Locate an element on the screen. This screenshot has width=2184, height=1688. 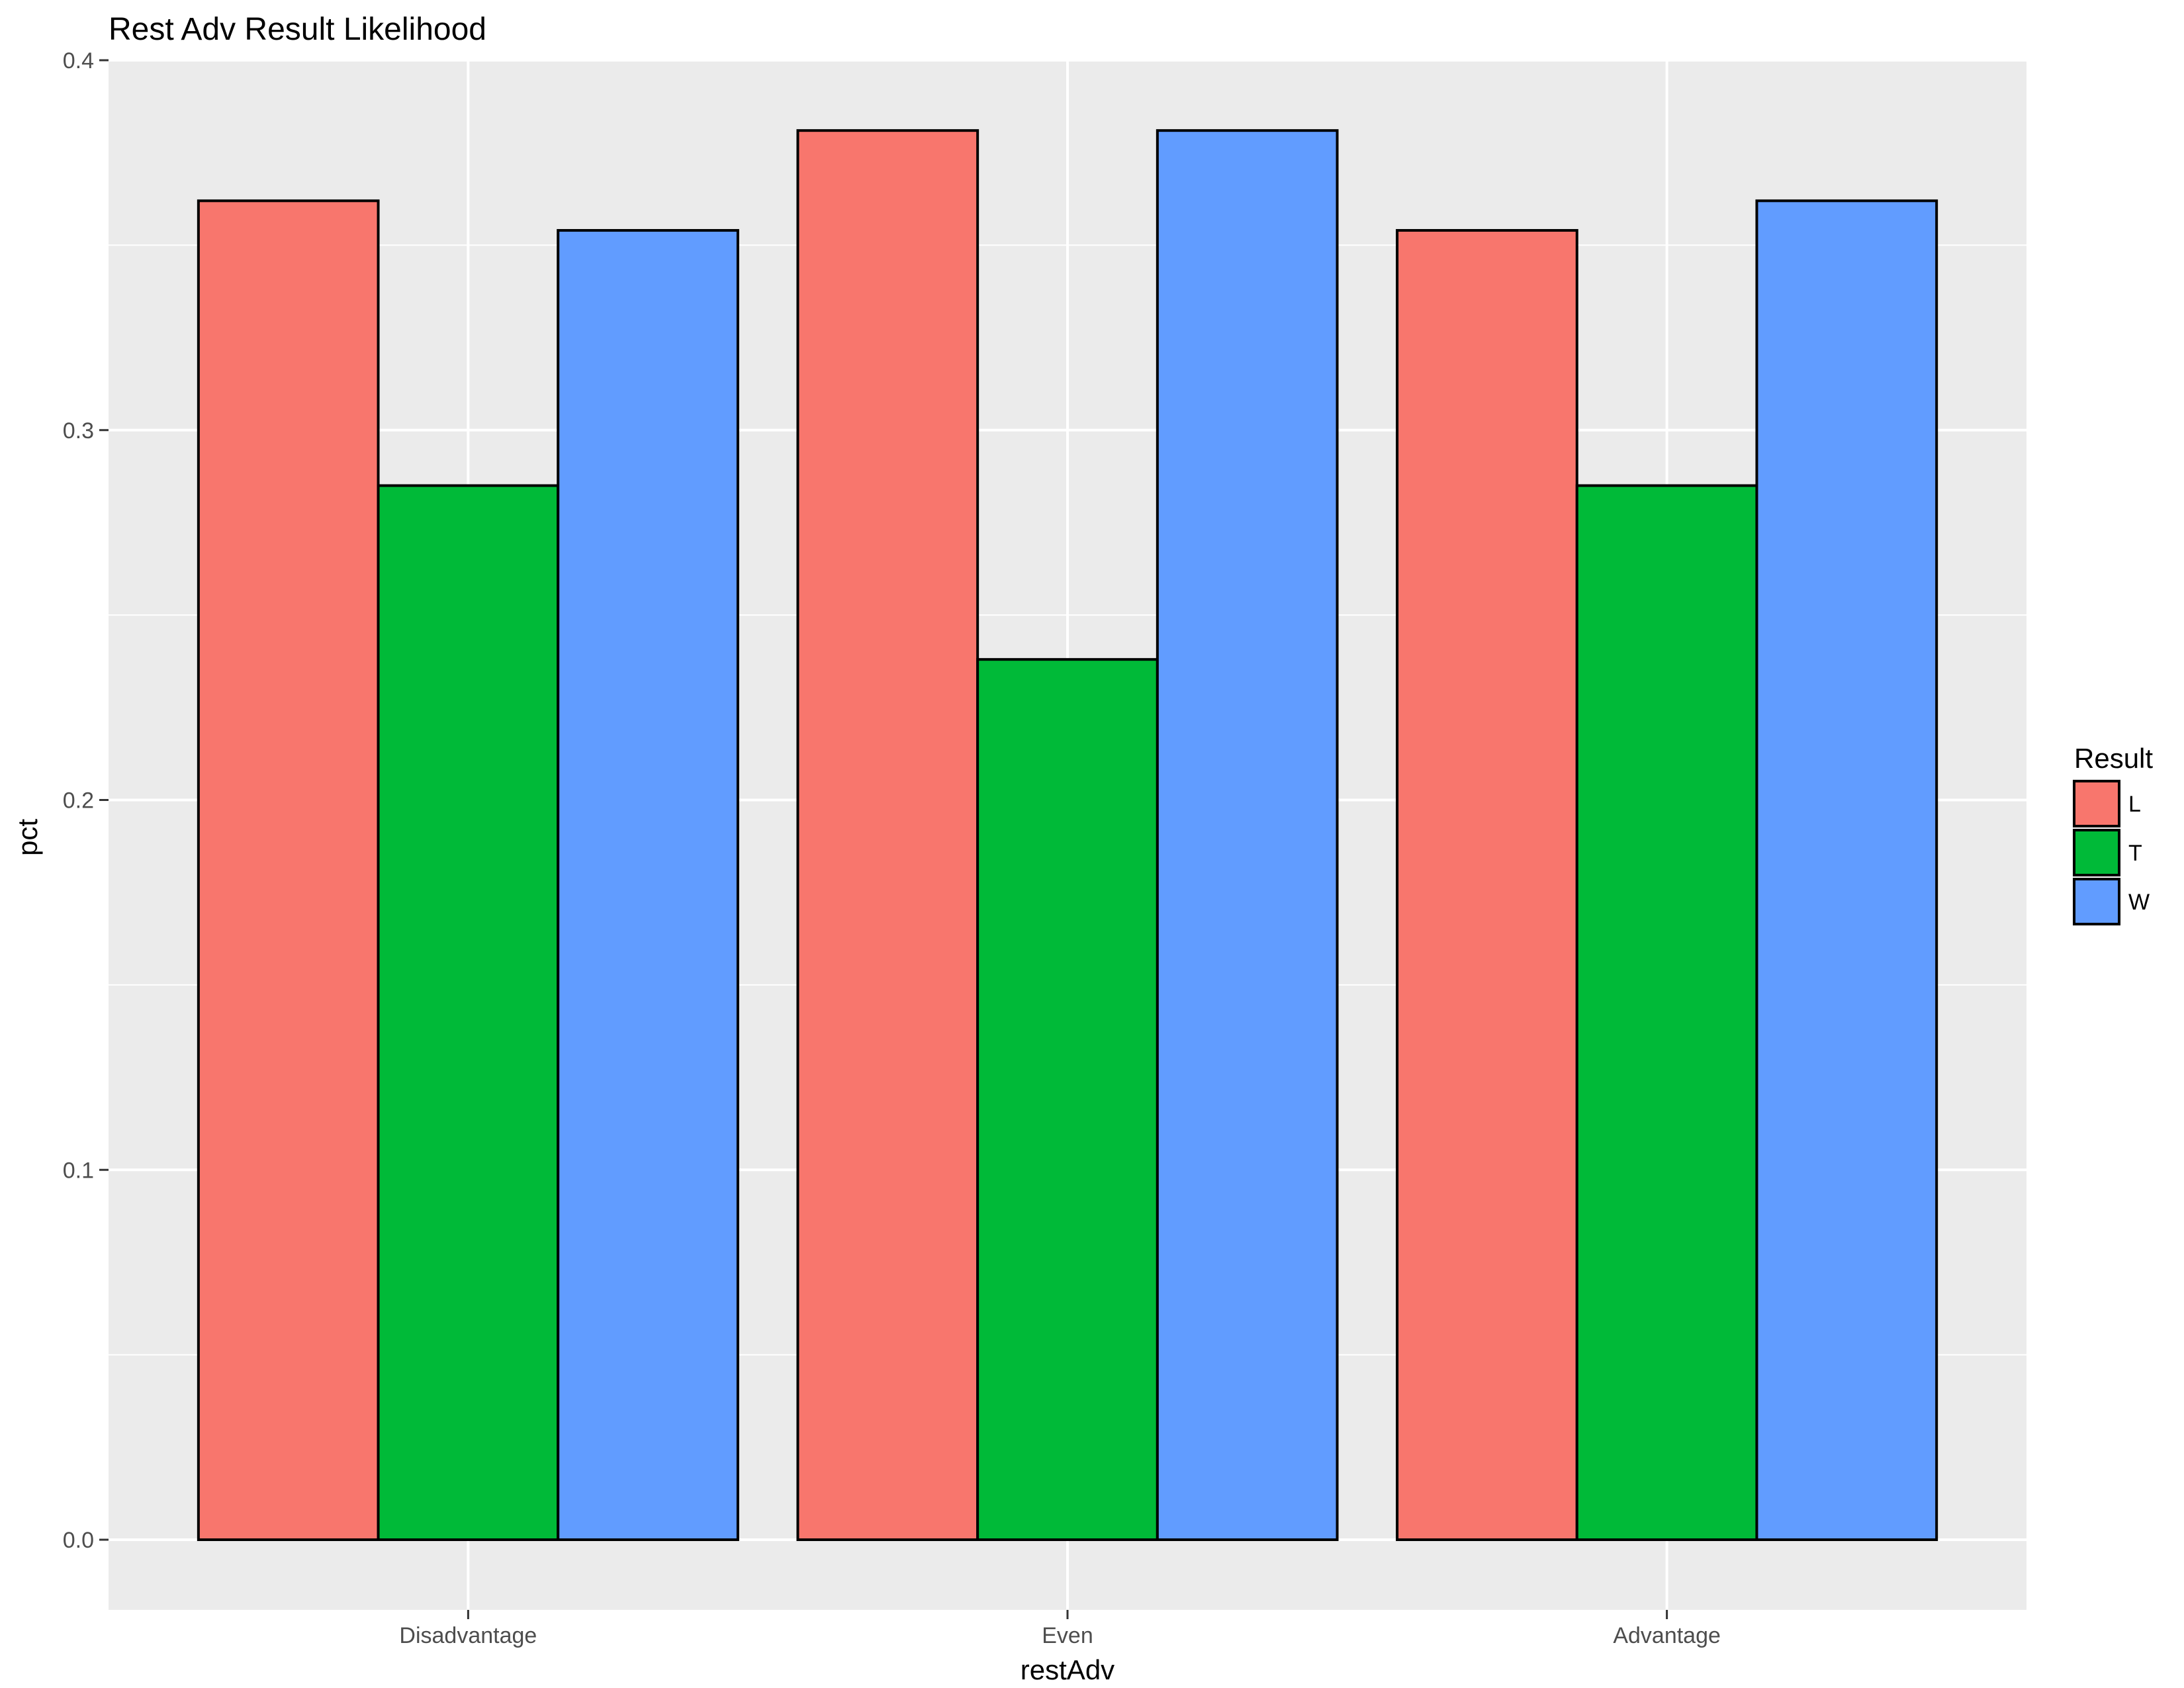
legend-key-l is located at coordinates (2096, 803).